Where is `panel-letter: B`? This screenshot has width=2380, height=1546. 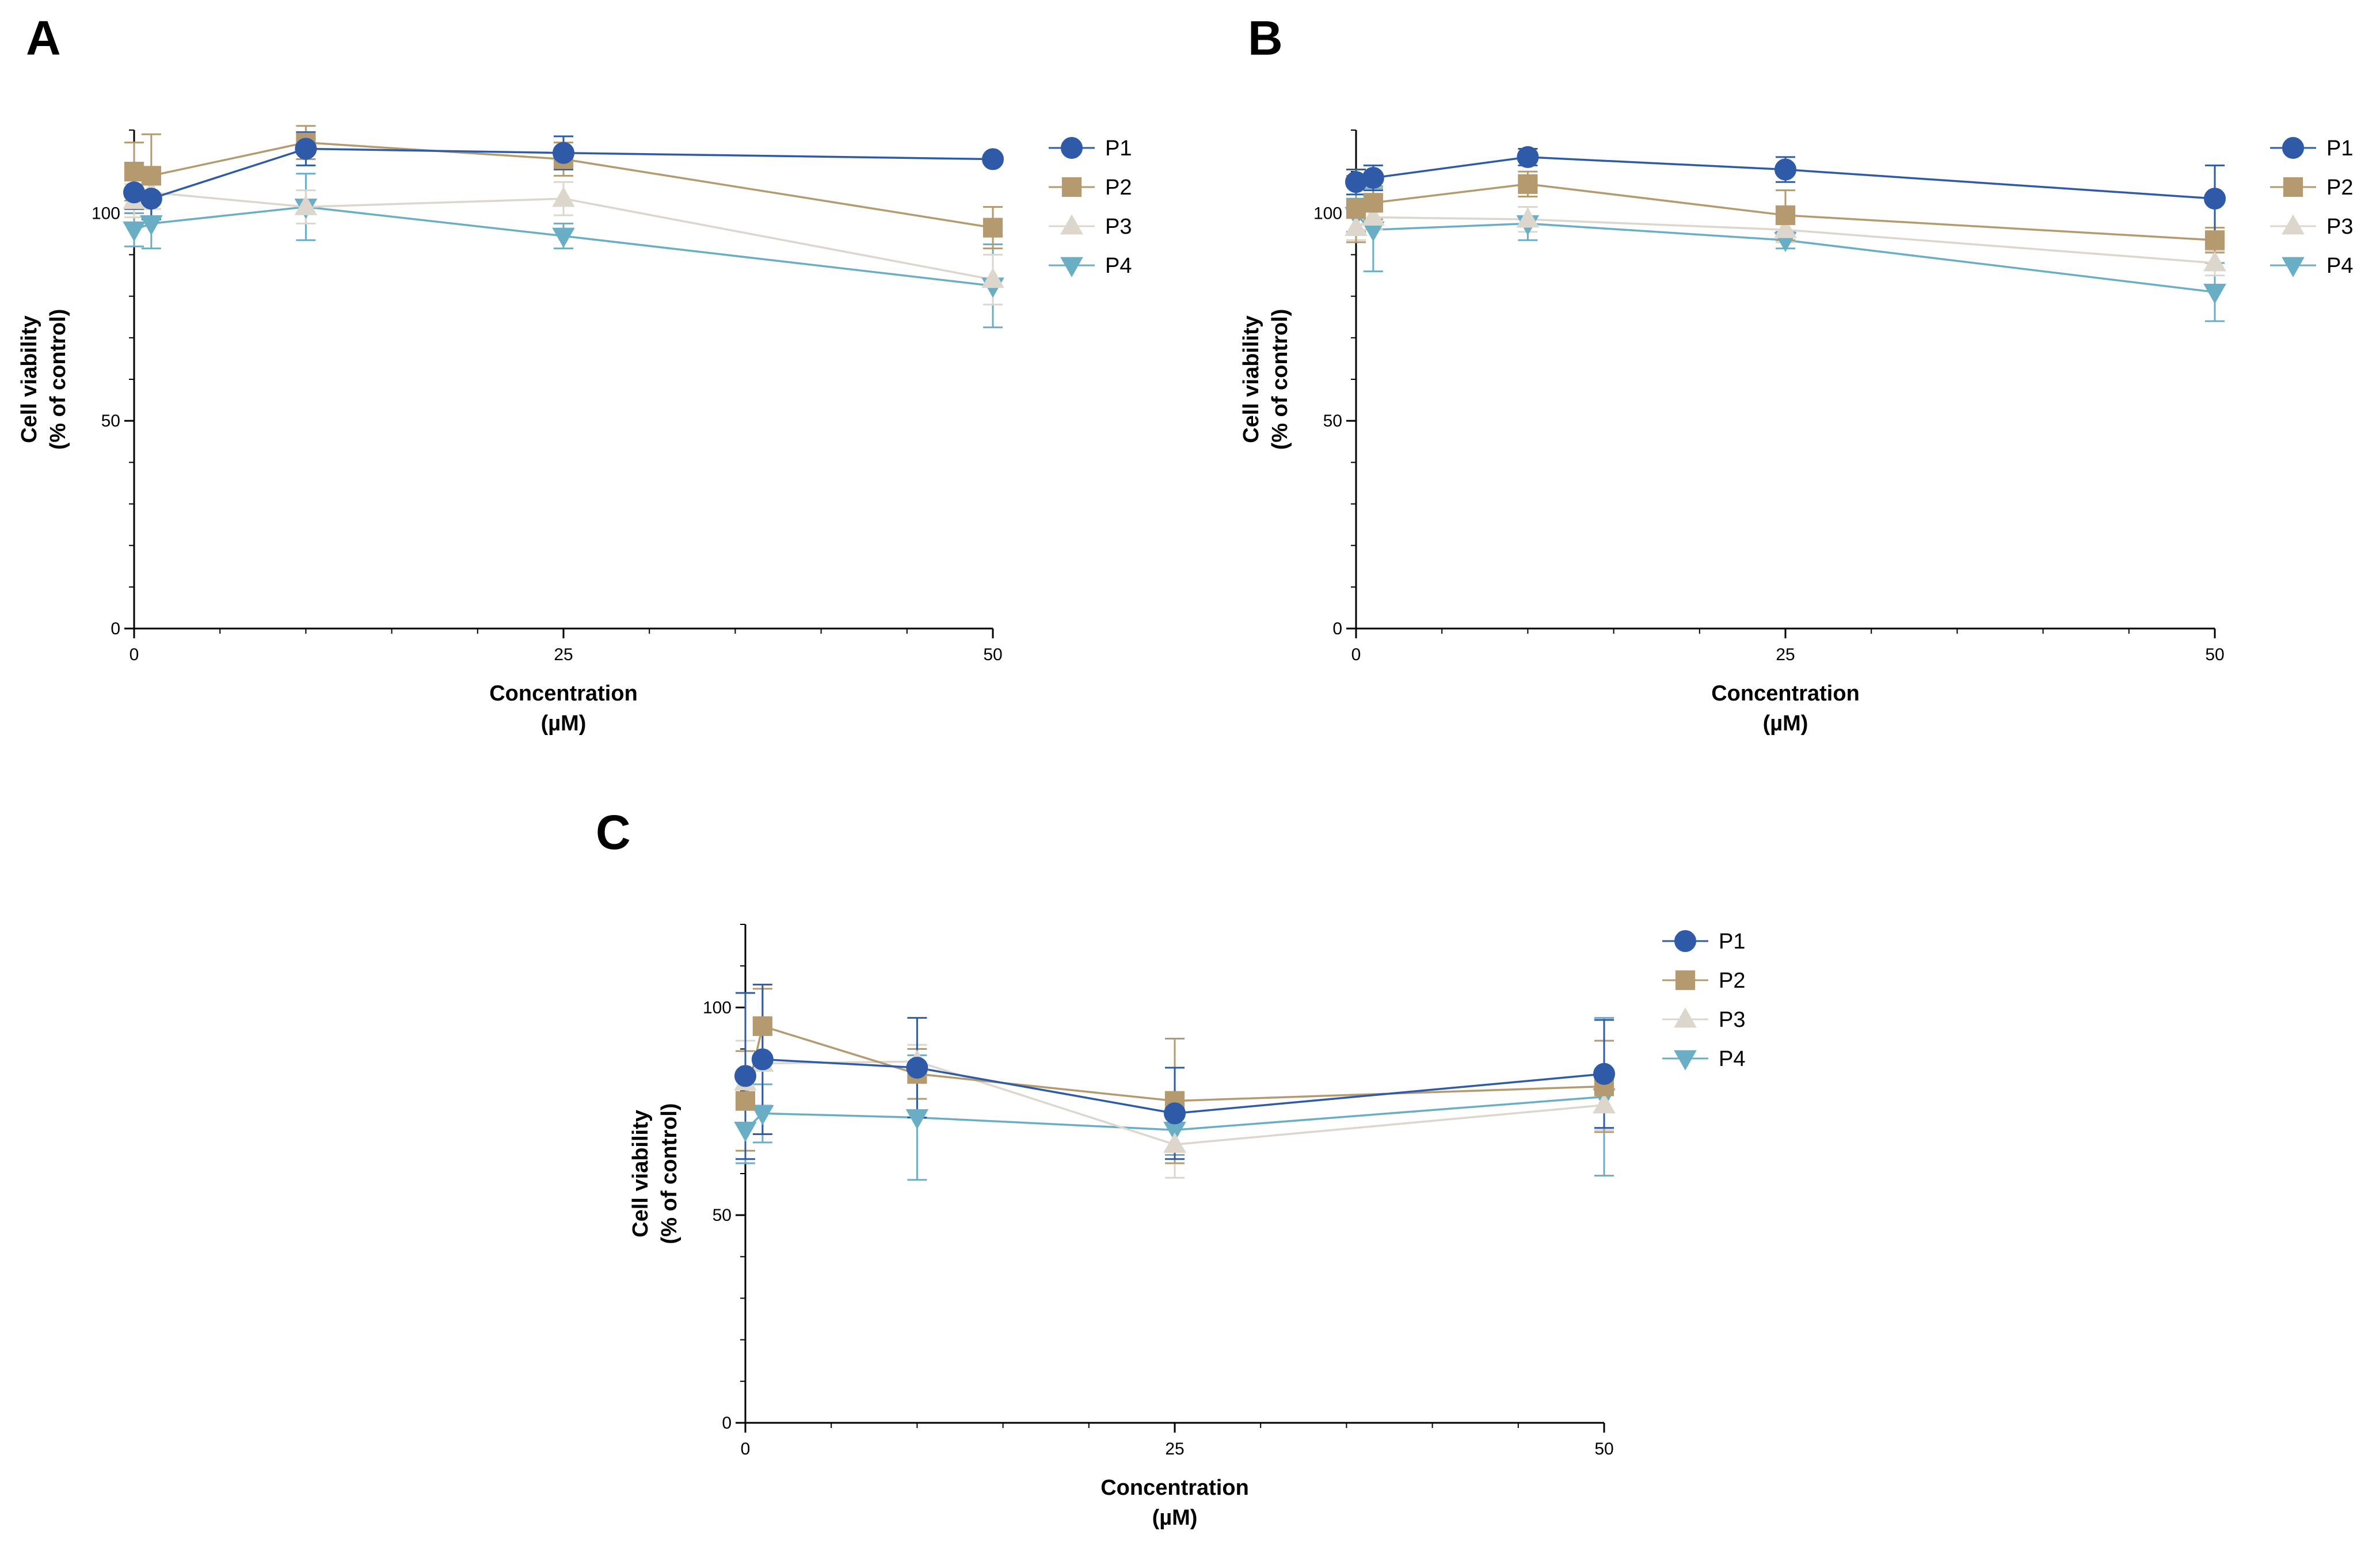
panel-letter: B is located at coordinates (1265, 38).